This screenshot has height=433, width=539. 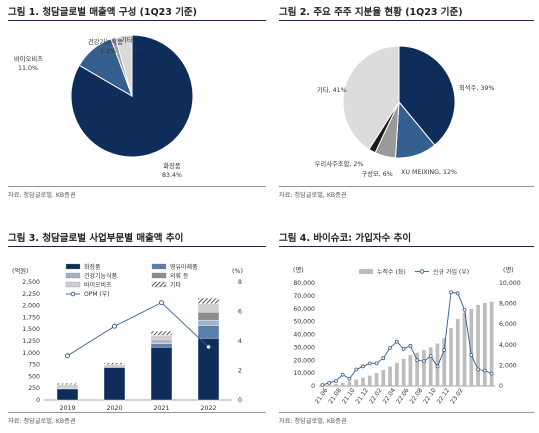 I want to click on pie-value-2: 1.2%, so click(x=108, y=51).